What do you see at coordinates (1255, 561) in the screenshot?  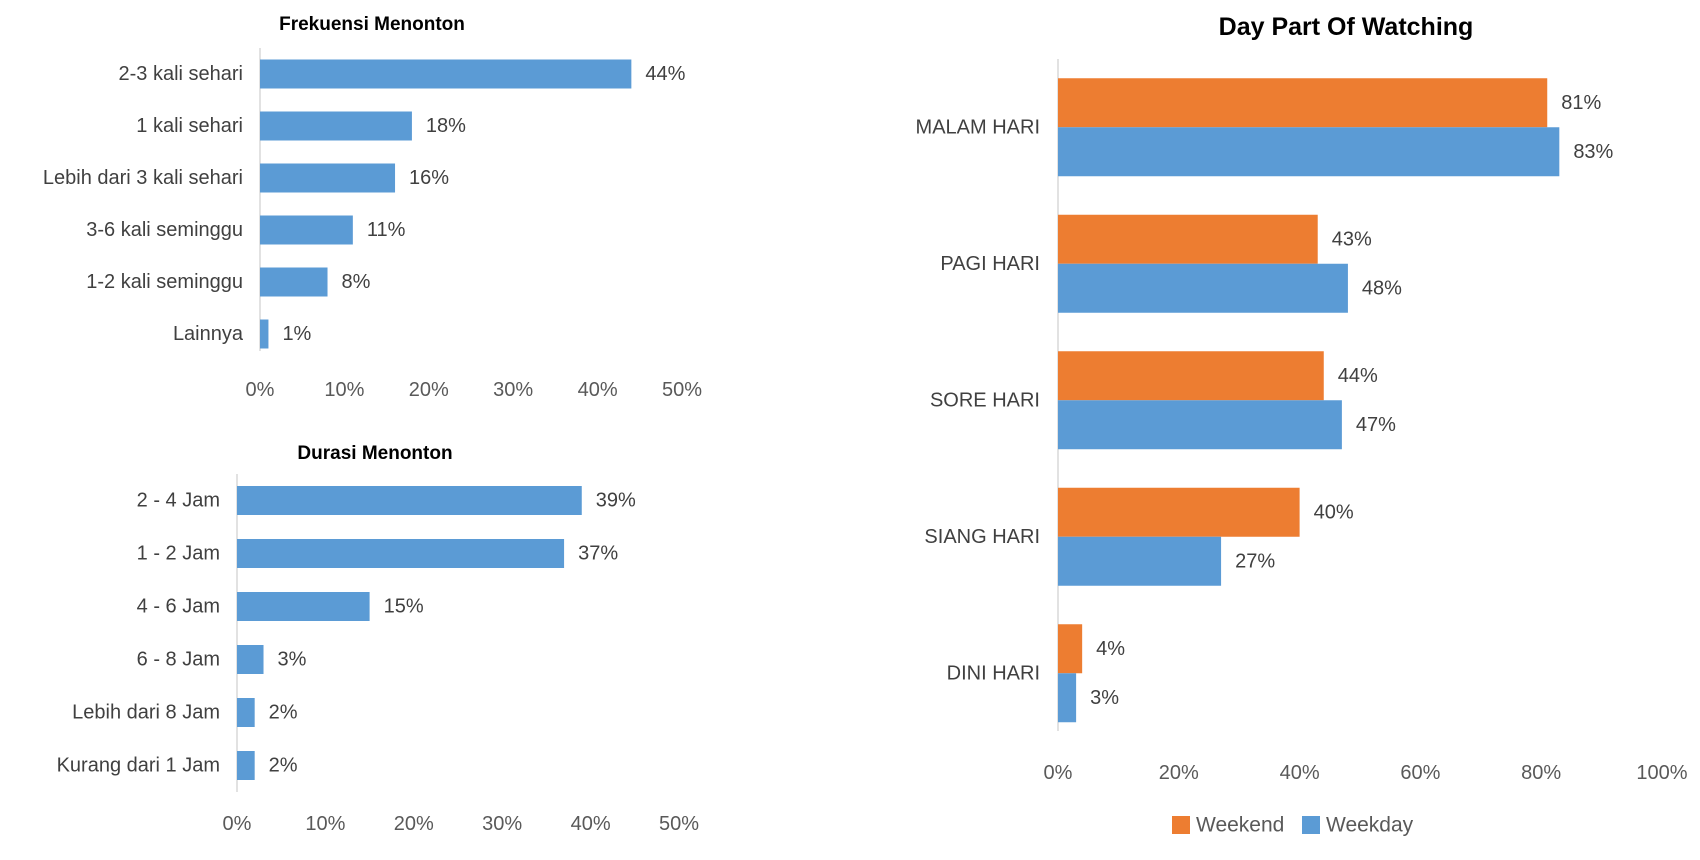 I see `data-label: 27%` at bounding box center [1255, 561].